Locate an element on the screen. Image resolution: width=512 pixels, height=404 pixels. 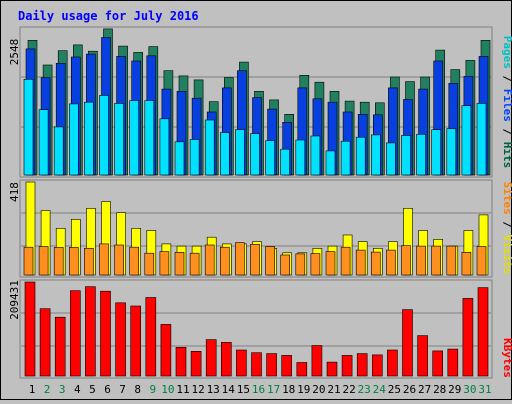
day-label: 10 is located at coordinates (167, 389).